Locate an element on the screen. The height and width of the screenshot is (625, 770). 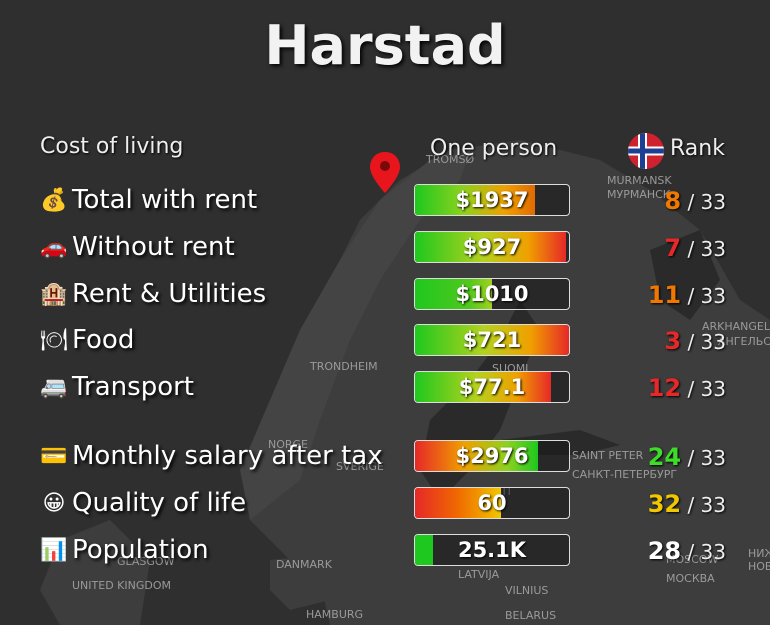
rank-number: 7 is located at coordinates (673, 248).